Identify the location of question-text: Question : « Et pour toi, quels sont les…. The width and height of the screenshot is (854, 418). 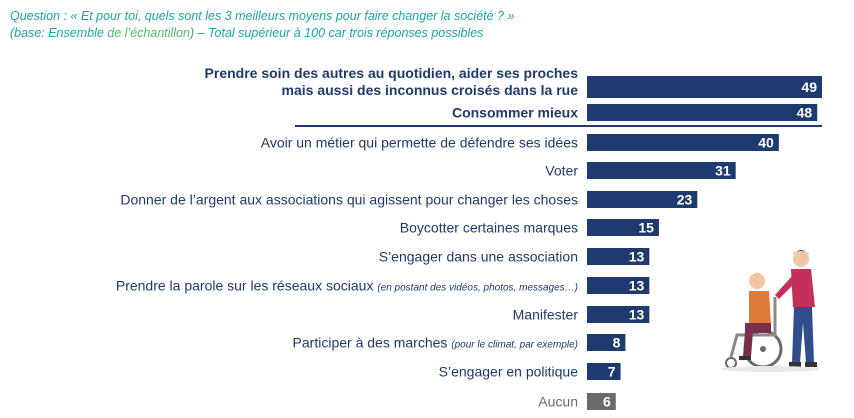
(425, 25).